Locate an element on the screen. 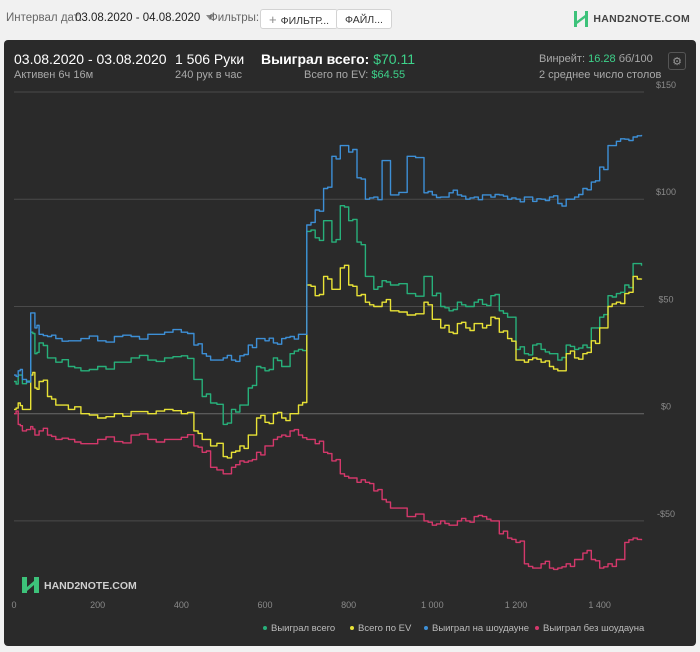 This screenshot has width=700, height=652. legend-label: Выиграл всего is located at coordinates (303, 628).